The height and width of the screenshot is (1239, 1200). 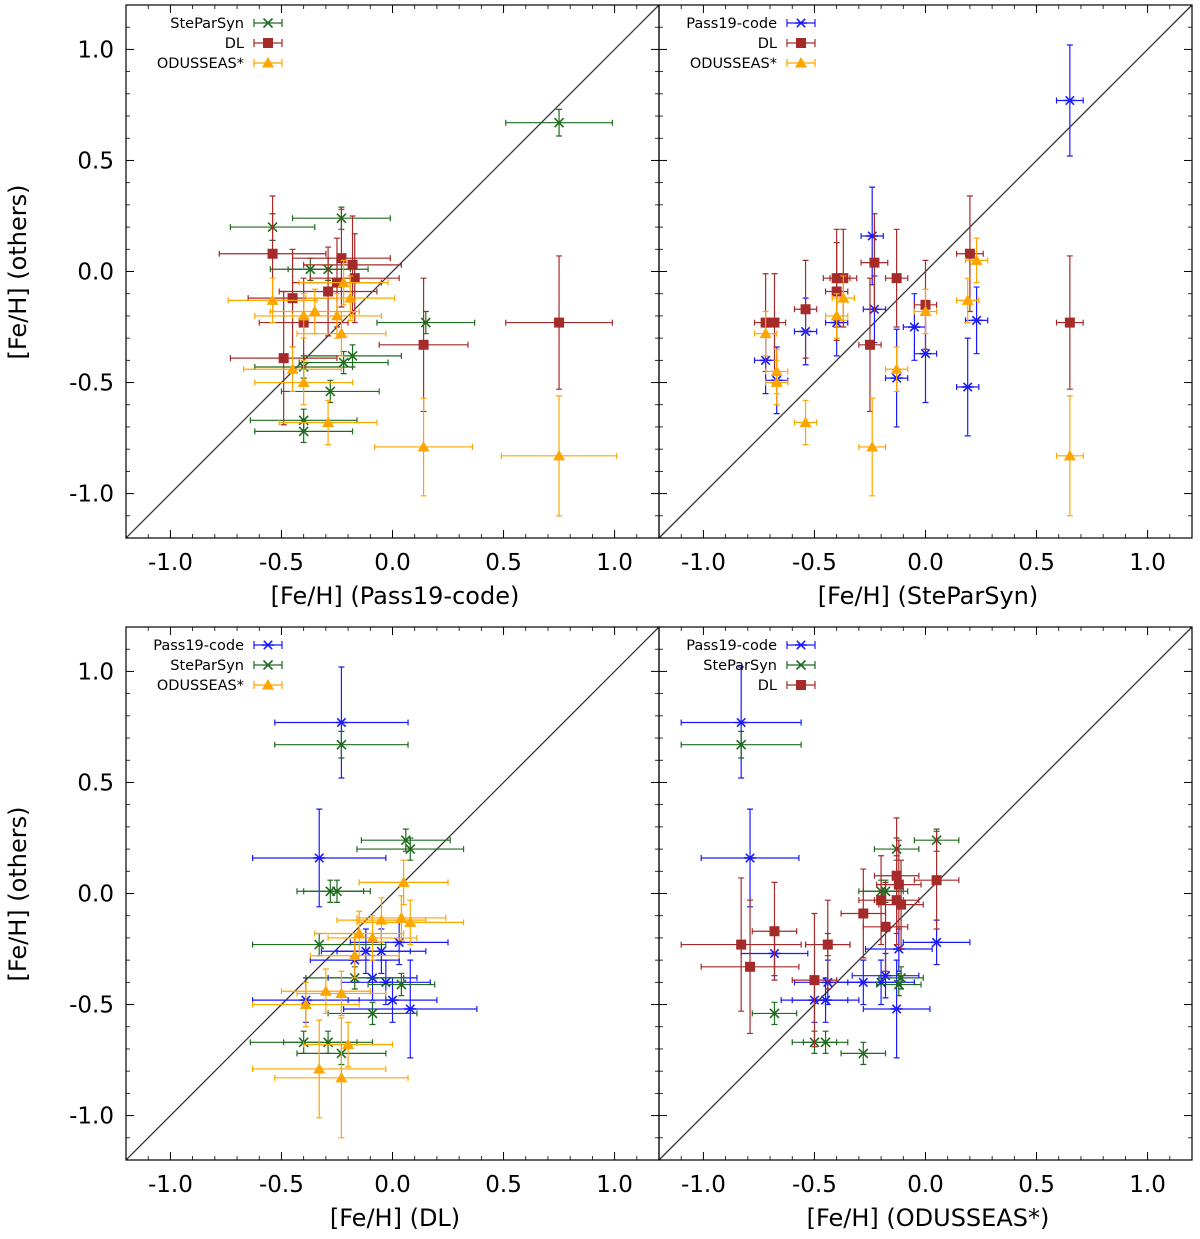 What do you see at coordinates (200, 64) in the screenshot?
I see `legend-label: ODUSSEAS*` at bounding box center [200, 64].